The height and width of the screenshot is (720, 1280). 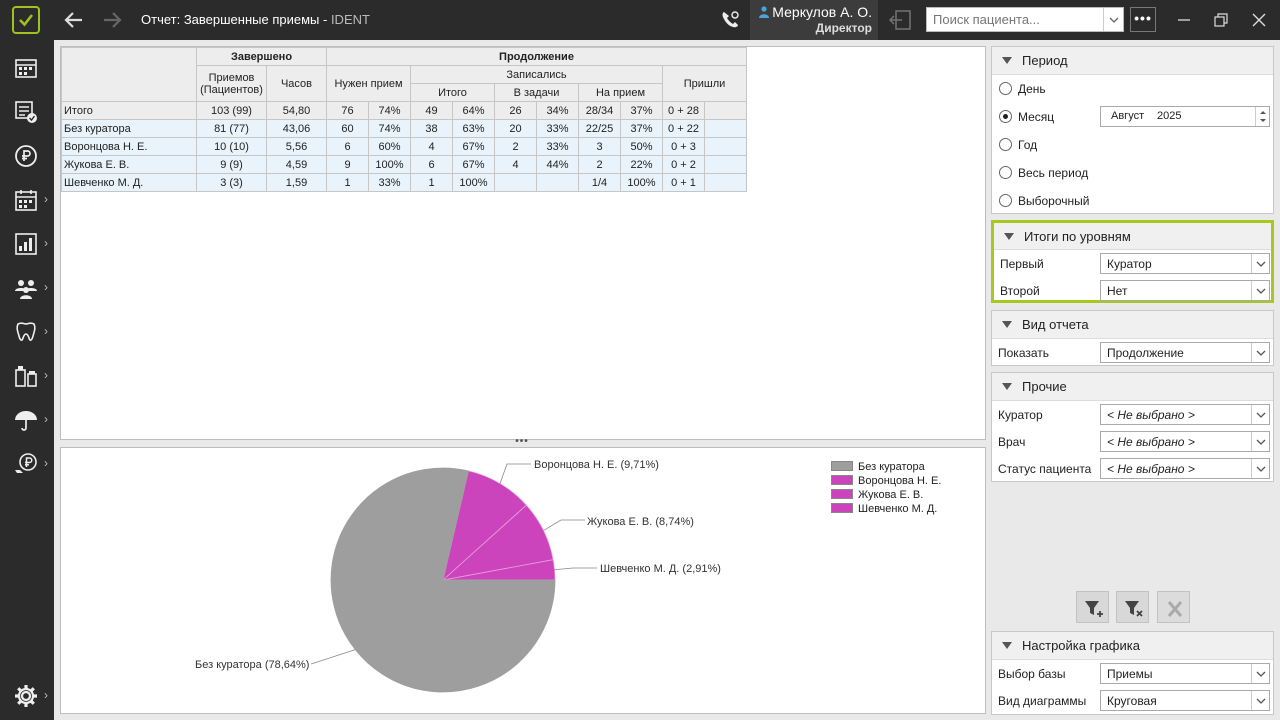 I want to click on sidebar-item-patients: ›, so click(x=27, y=288).